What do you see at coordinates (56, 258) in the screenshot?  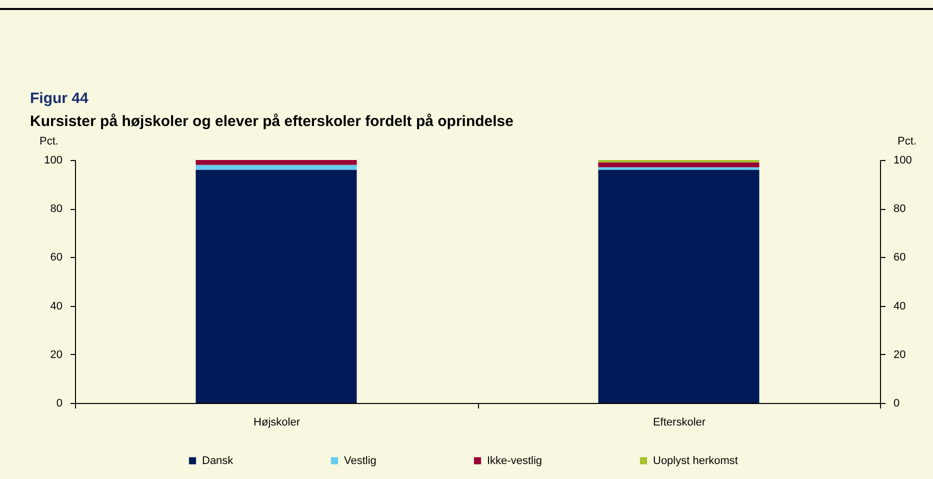 I see `y-tick-label: 60` at bounding box center [56, 258].